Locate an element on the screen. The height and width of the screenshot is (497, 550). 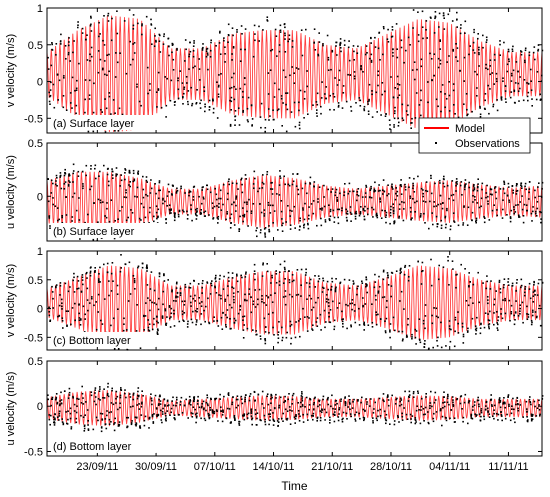
panel-label-background is located at coordinates (104, 339).